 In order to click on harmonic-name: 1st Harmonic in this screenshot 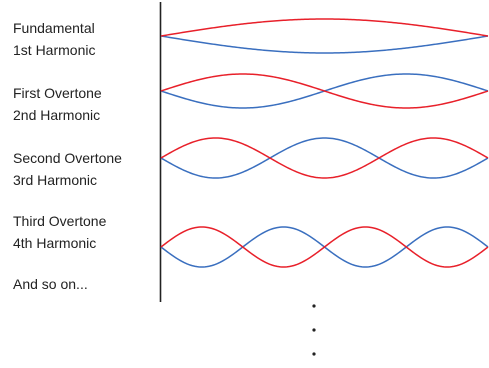, I will do `click(54, 50)`.